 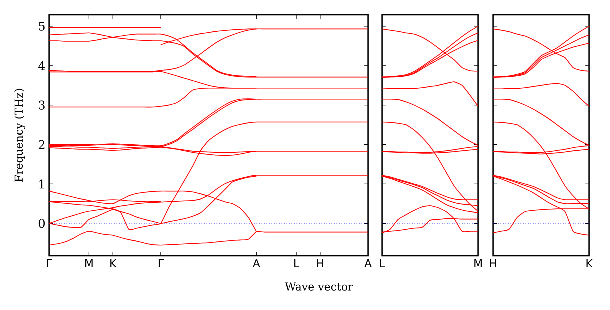 What do you see at coordinates (42, 26) in the screenshot?
I see `y-tick-label: 5` at bounding box center [42, 26].